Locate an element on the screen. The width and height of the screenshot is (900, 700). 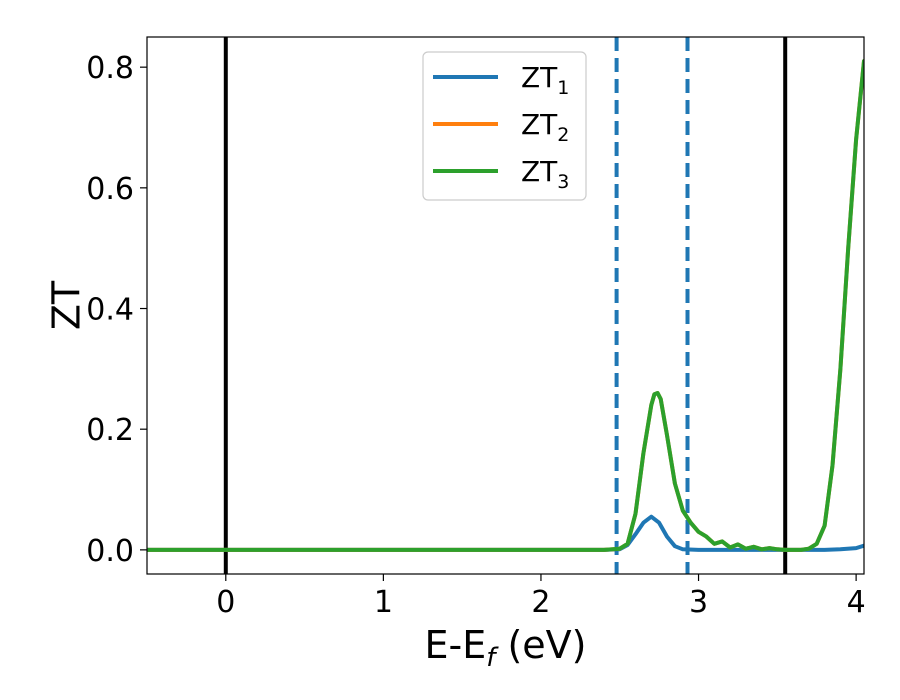
y-tick-label-1: 0.2 is located at coordinates (110, 430).